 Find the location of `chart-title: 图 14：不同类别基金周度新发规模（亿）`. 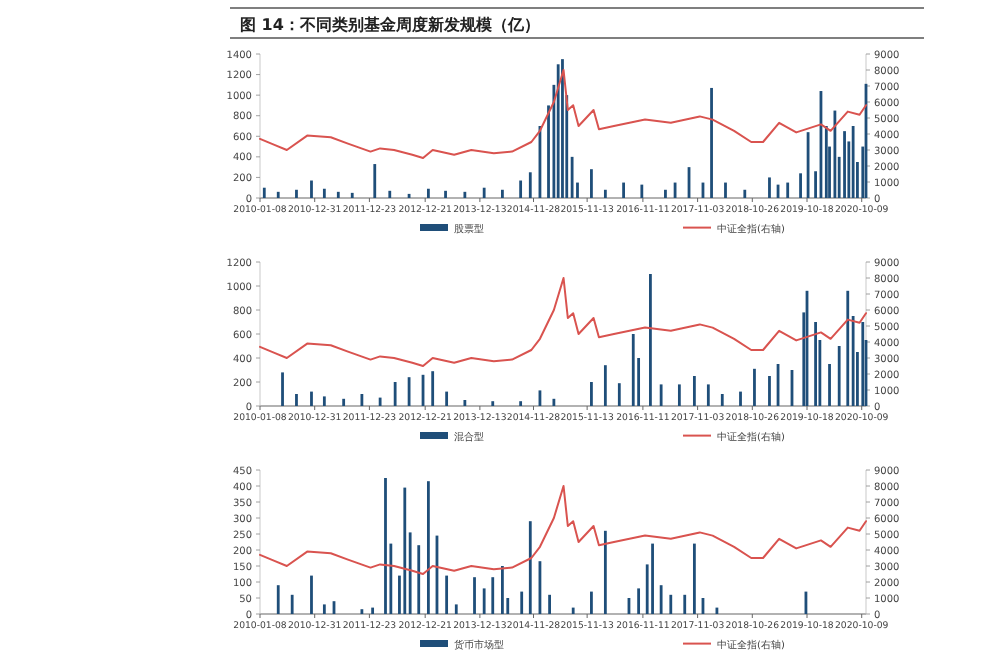

chart-title: 图 14：不同类别基金周度新发规模（亿） is located at coordinates (390, 24).